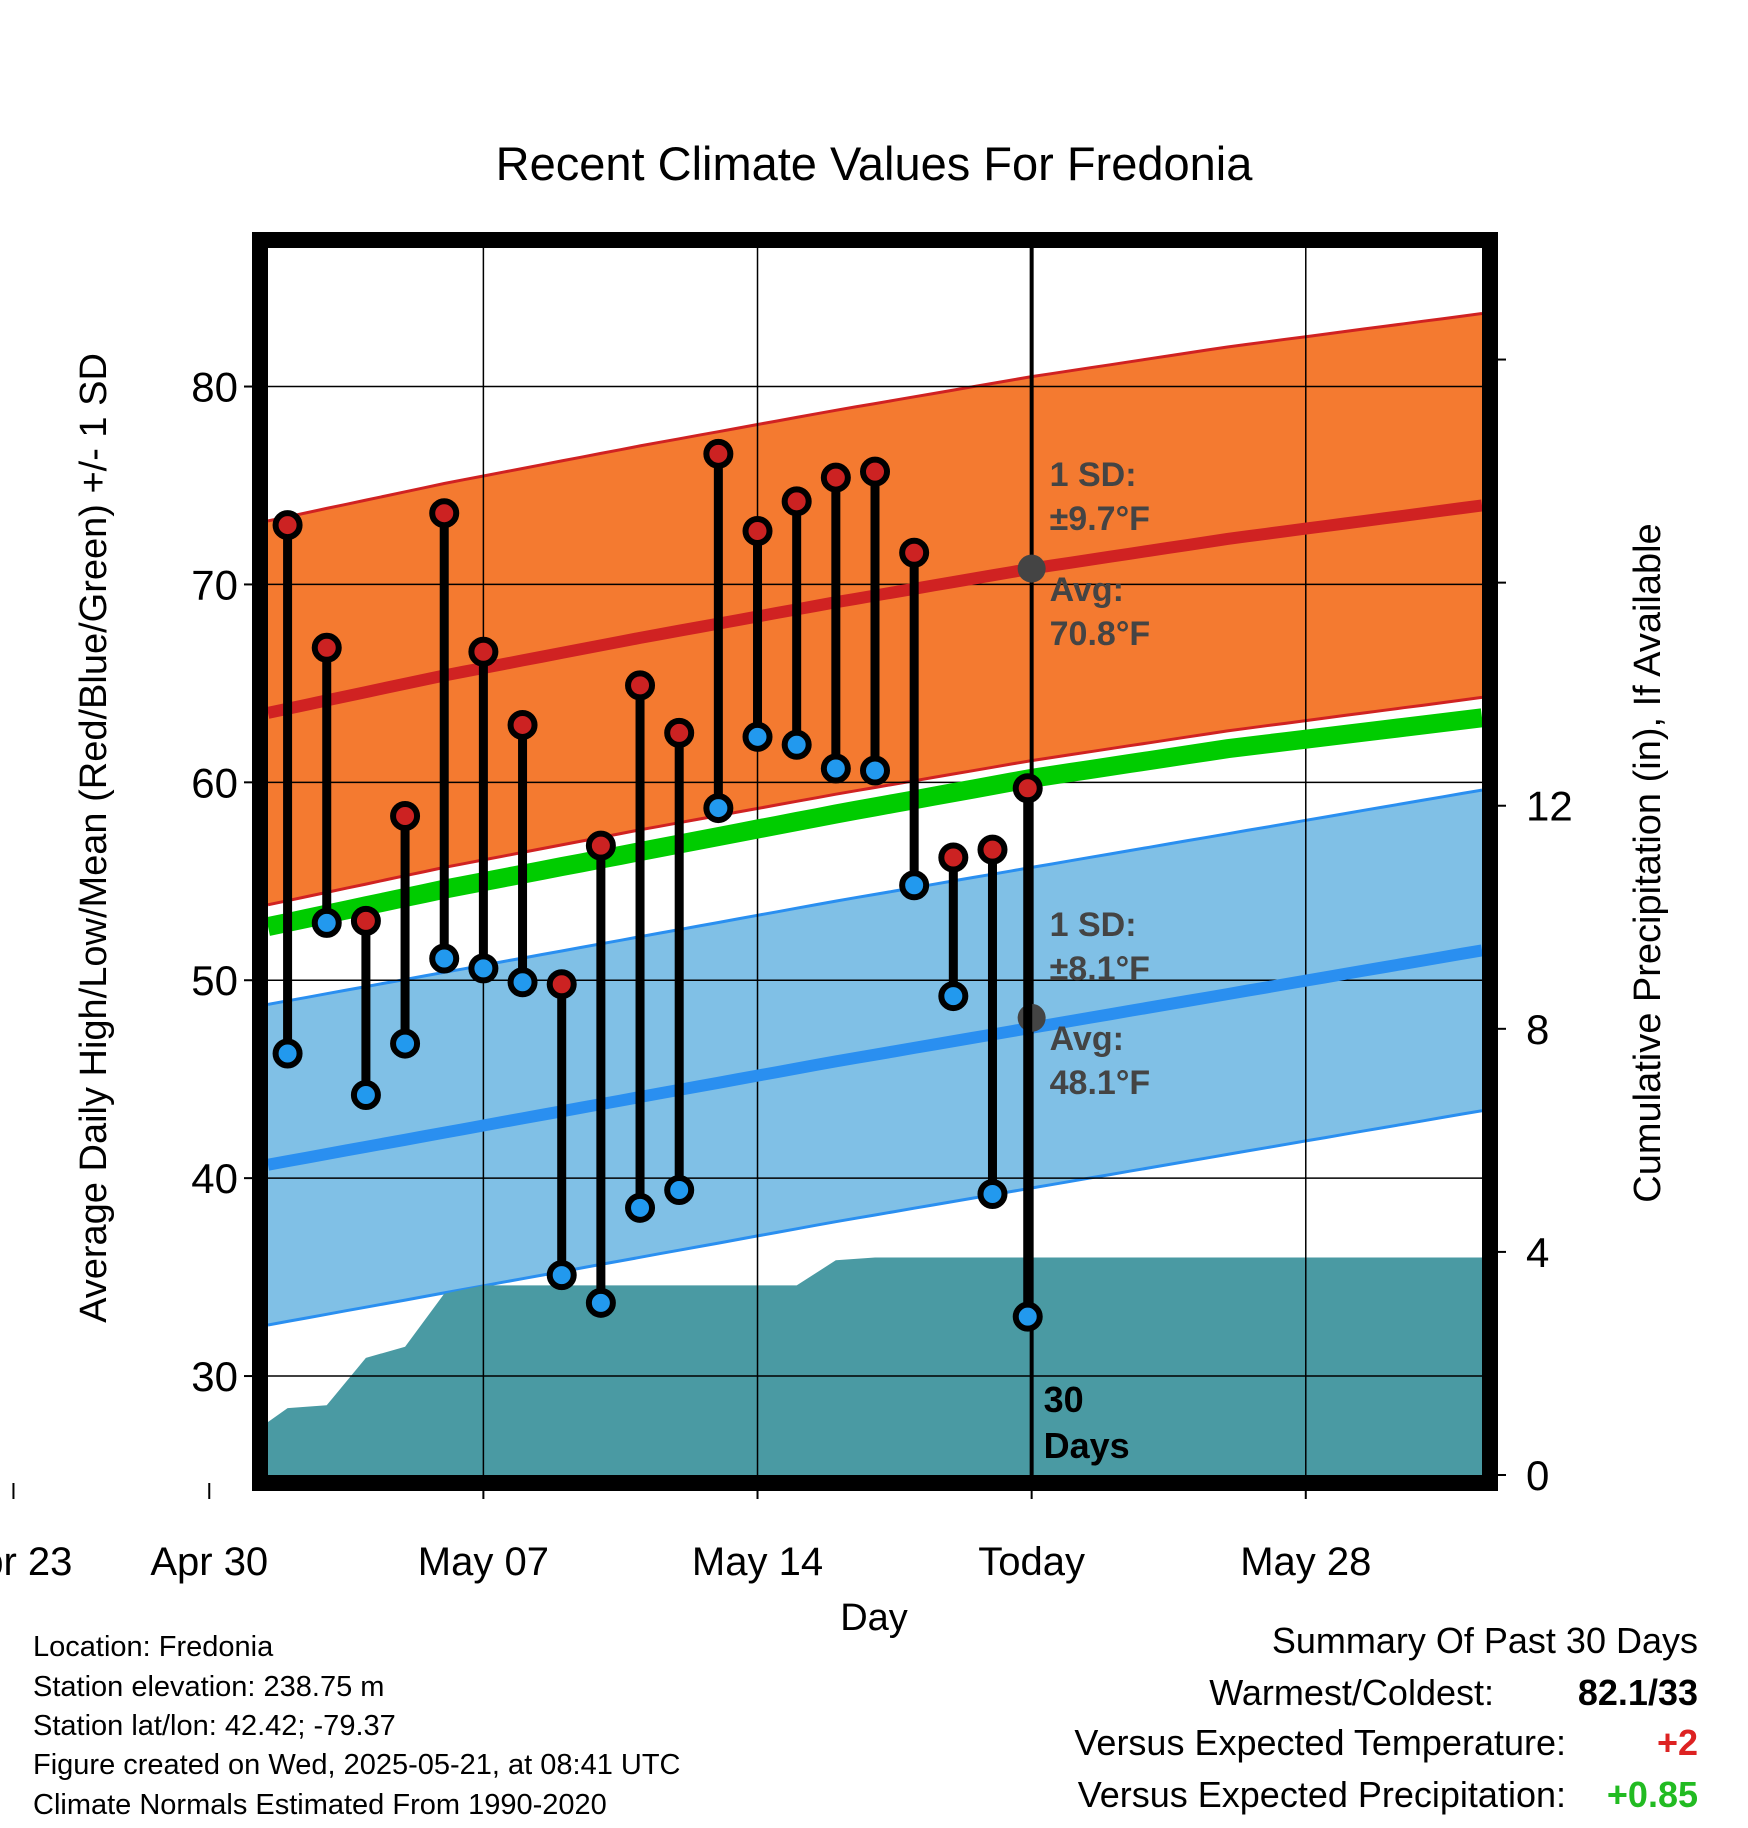 This screenshot has height=1828, width=1748. Describe the element at coordinates (1537, 1029) in the screenshot. I see `y2-tick-label: 8` at that location.